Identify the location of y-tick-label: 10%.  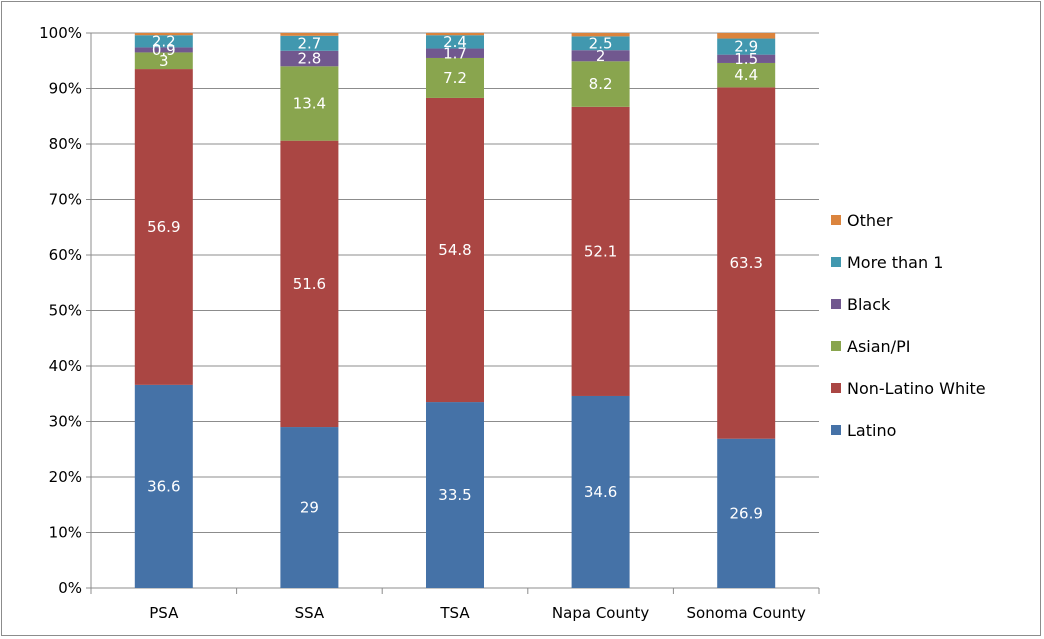
(65, 533).